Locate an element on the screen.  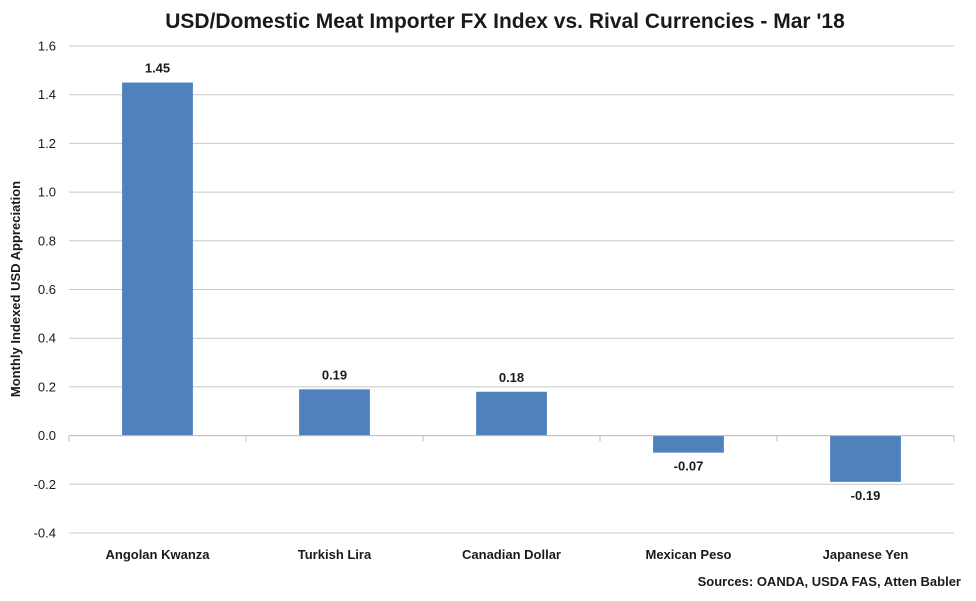
y-axis-label: Monthly Indexed USD Appreciation is located at coordinates (15, 289).